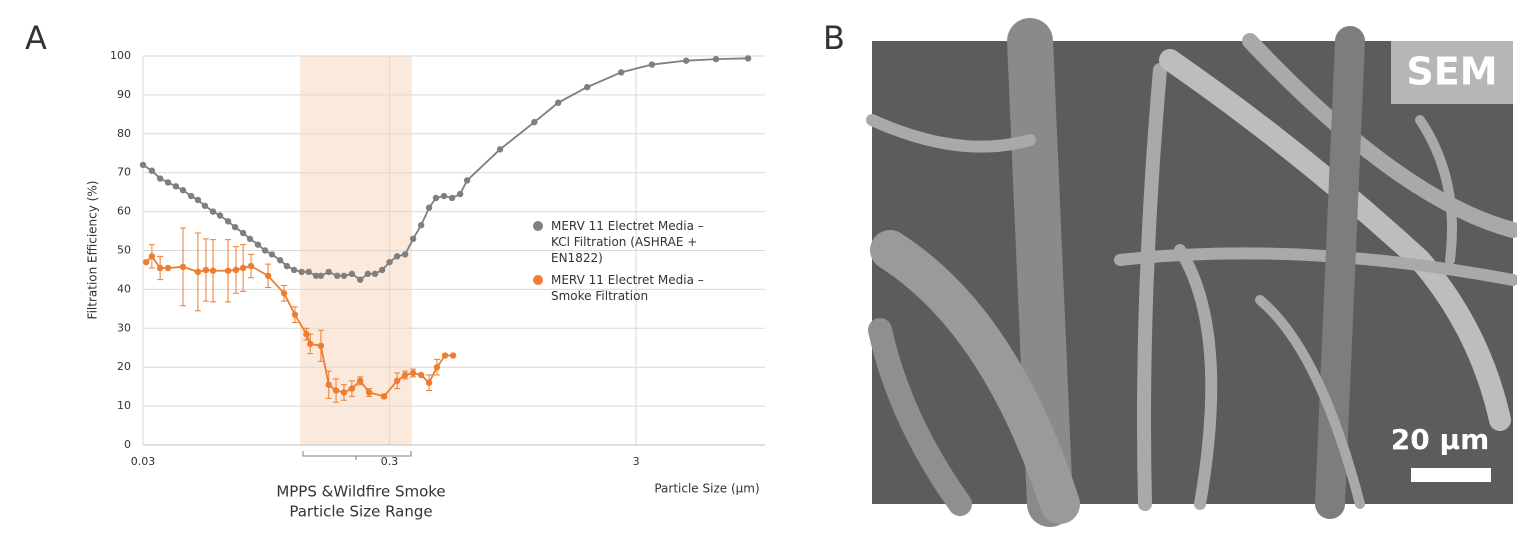 This screenshot has height=550, width=1517. What do you see at coordinates (124, 366) in the screenshot?
I see `y-tick-label: 20` at bounding box center [124, 366].